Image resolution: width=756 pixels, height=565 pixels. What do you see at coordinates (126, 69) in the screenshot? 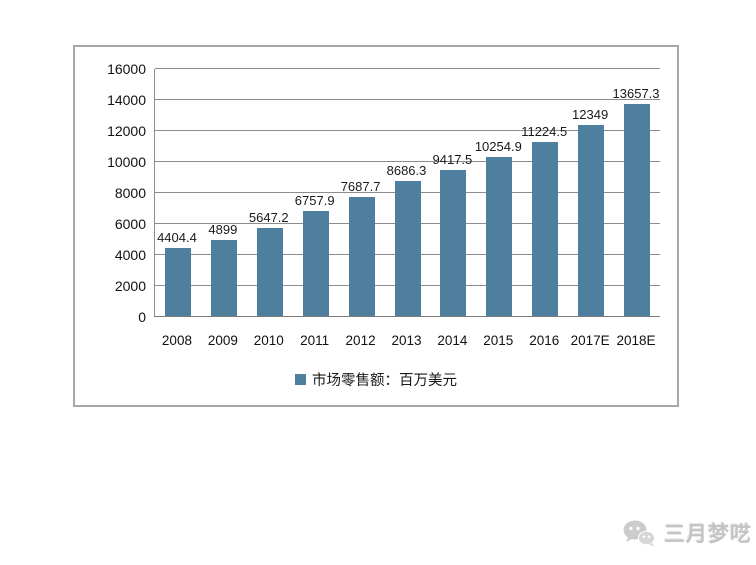
I see `y-tick-label: 16000` at bounding box center [126, 69].